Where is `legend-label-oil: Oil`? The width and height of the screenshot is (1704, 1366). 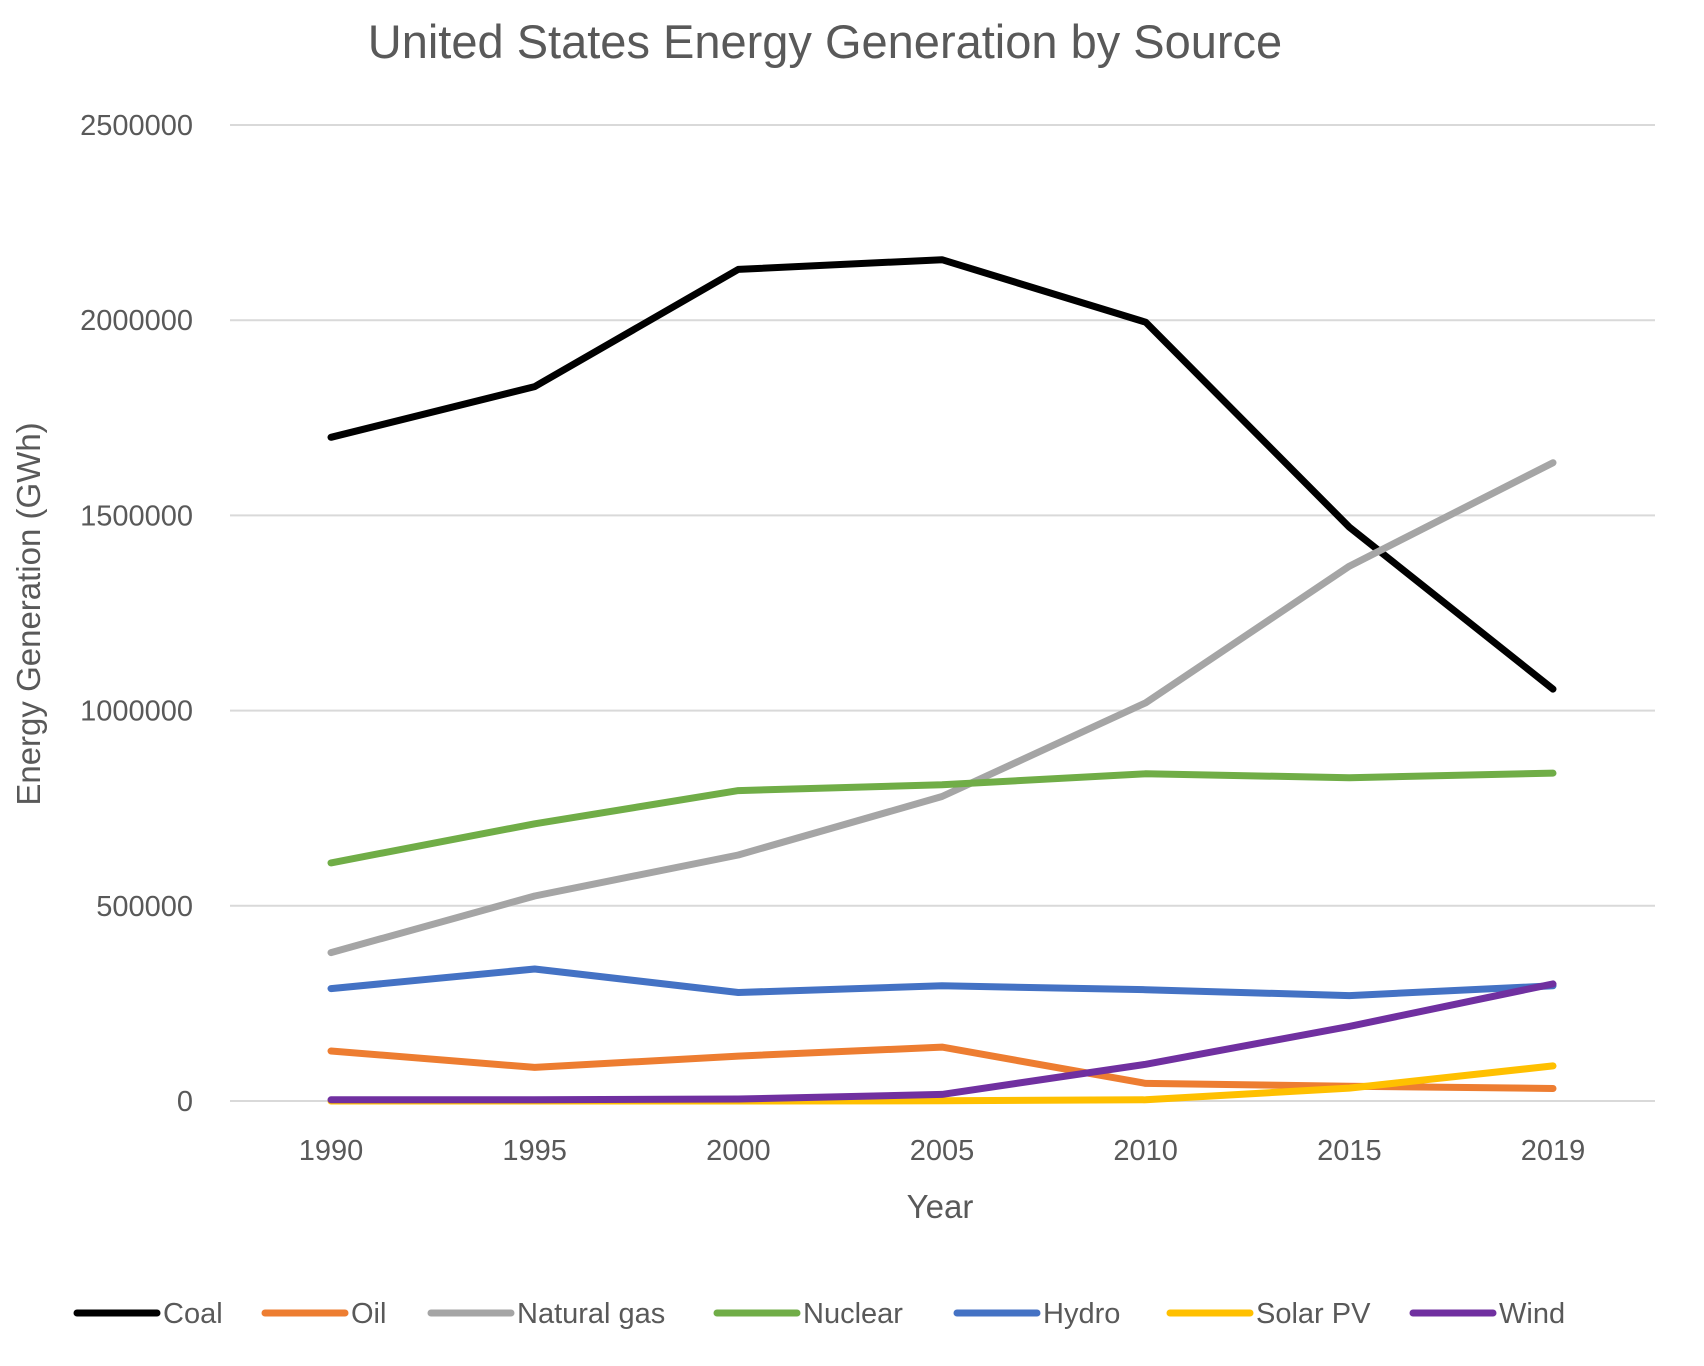 legend-label-oil: Oil is located at coordinates (368, 1314).